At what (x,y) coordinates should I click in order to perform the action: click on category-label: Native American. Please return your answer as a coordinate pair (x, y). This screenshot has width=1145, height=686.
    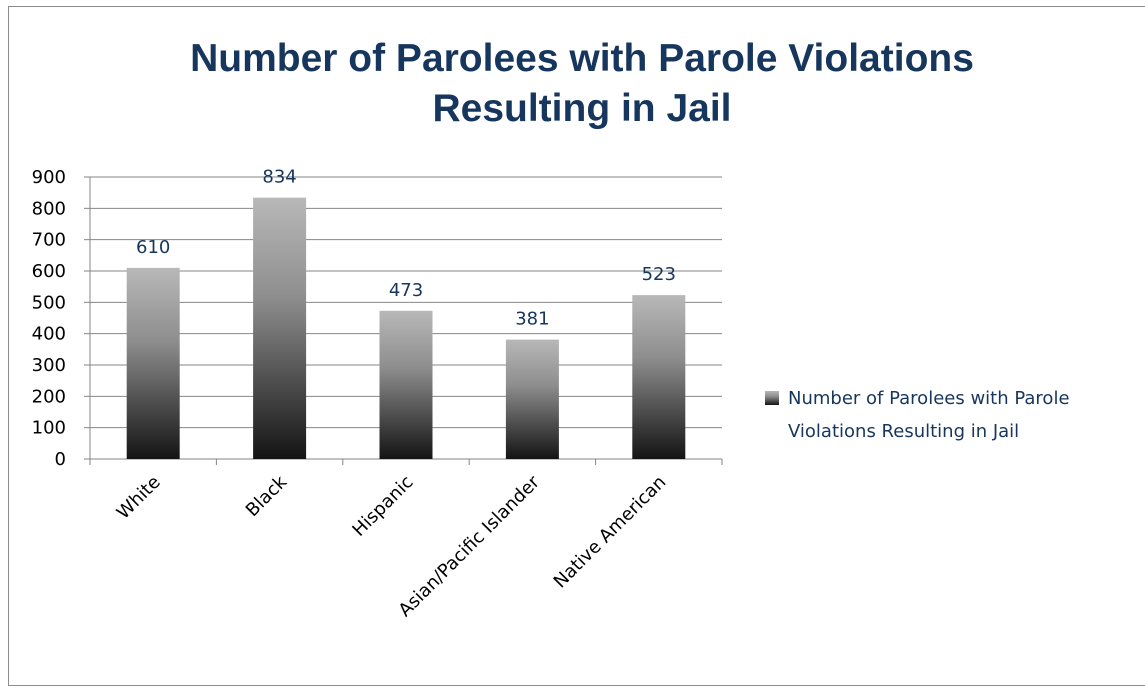
    Looking at the image, I should click on (610, 532).